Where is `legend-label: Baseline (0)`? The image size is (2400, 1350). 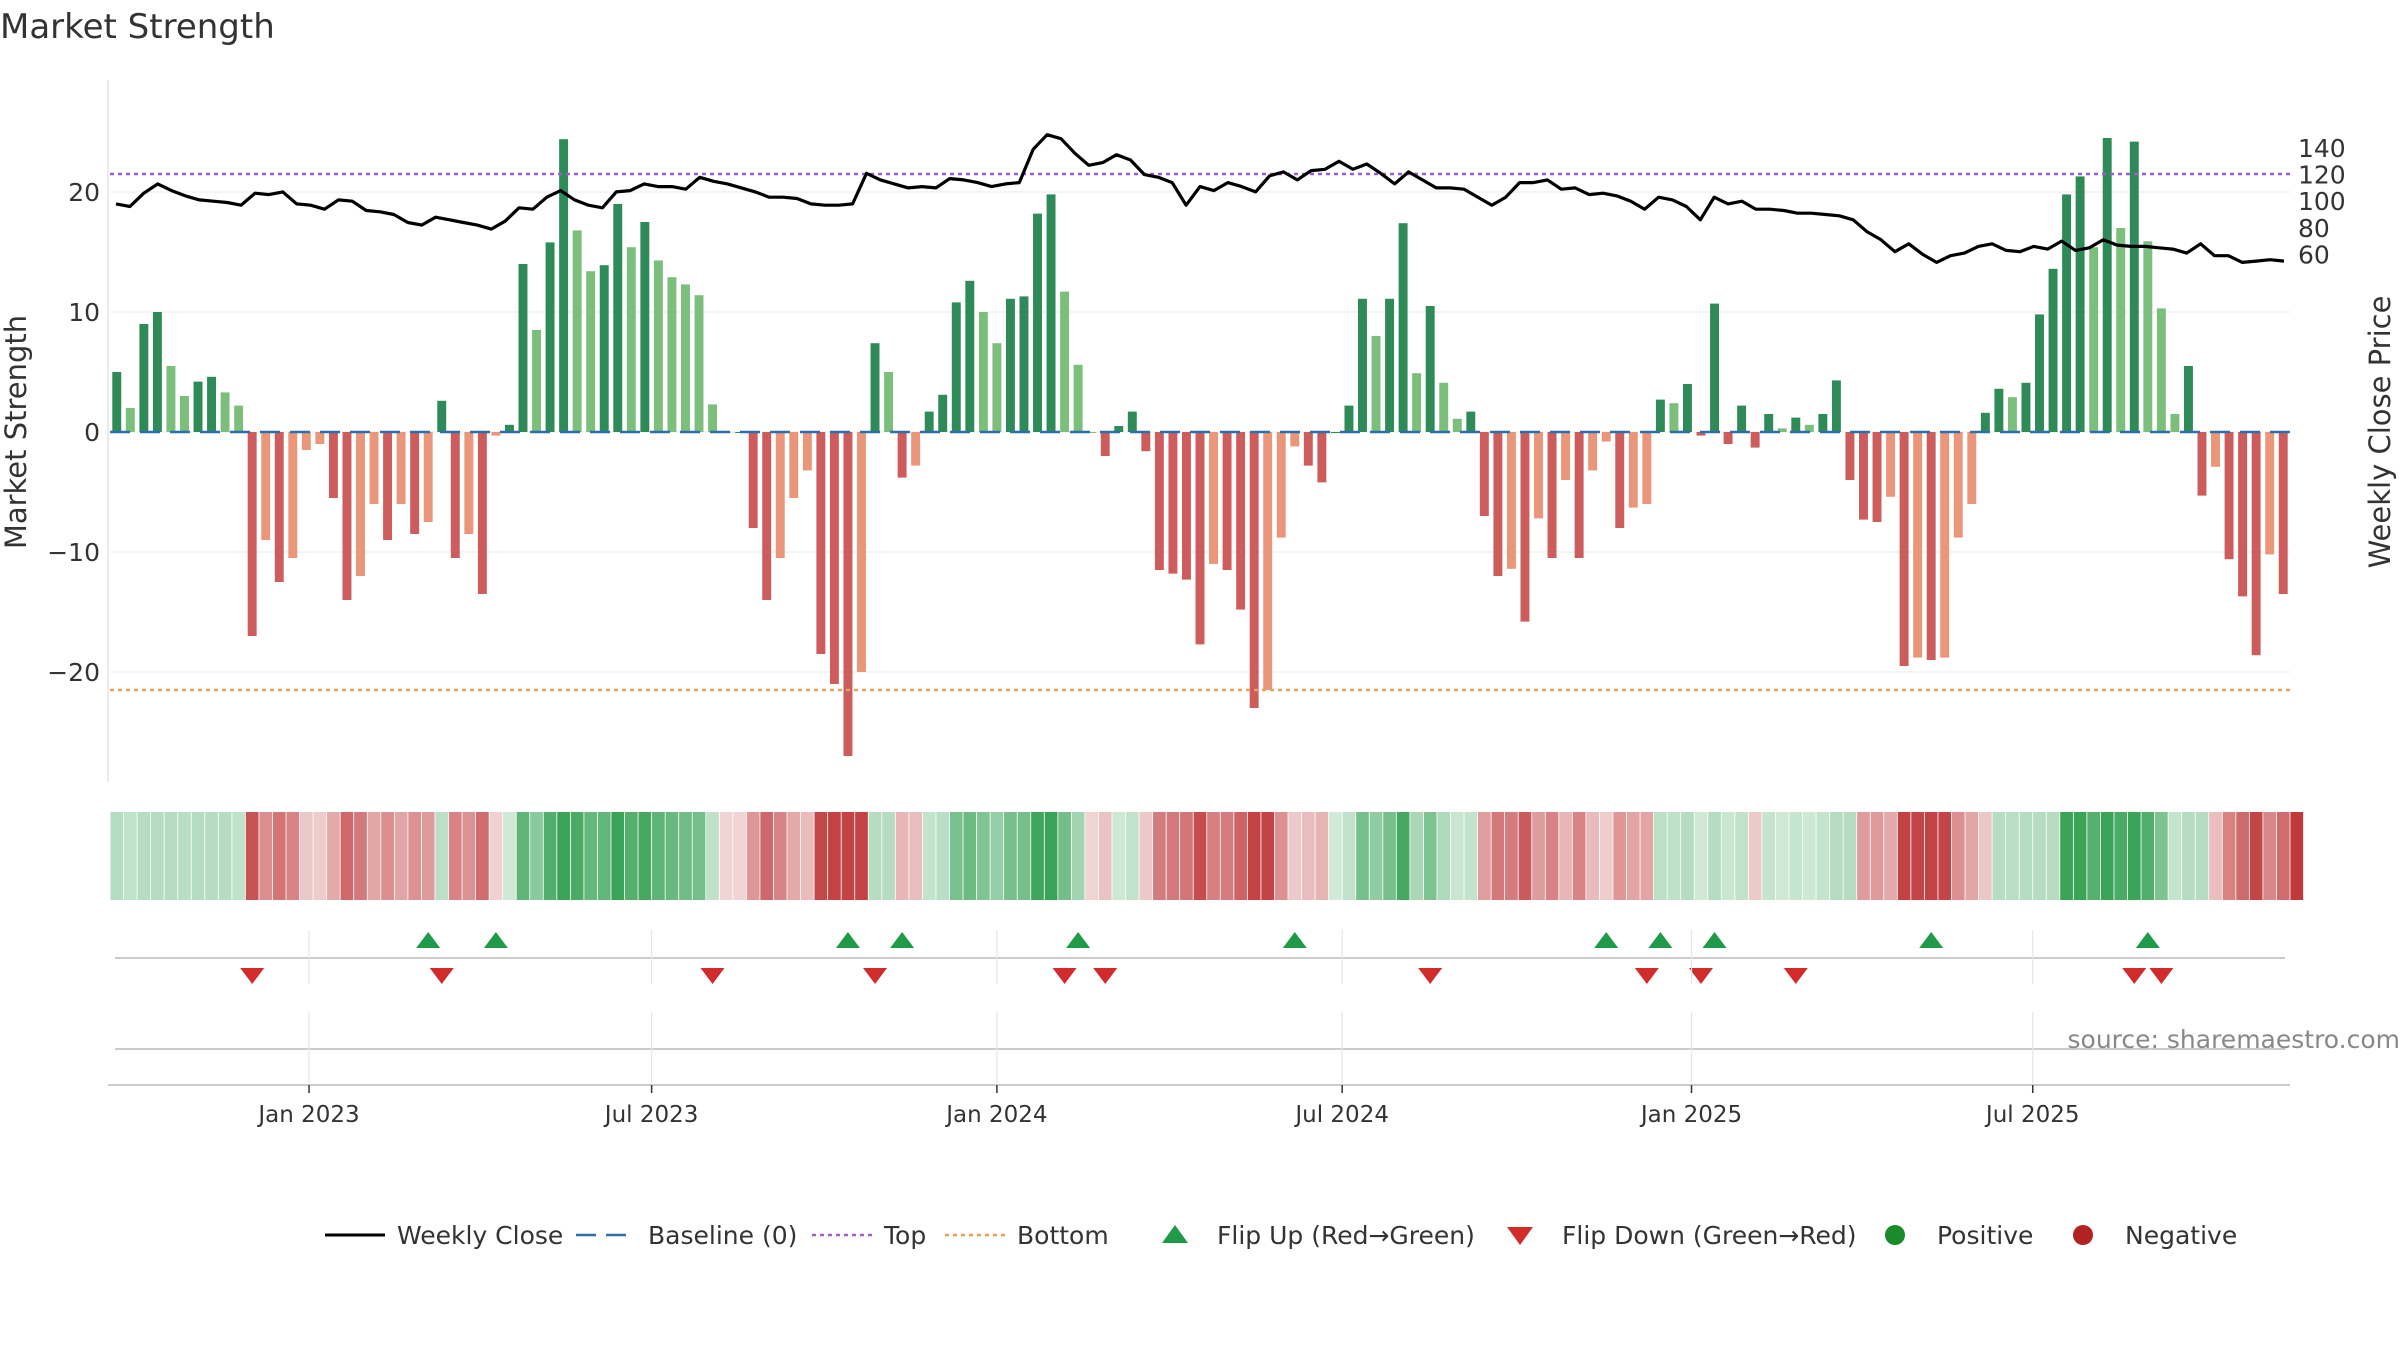 legend-label: Baseline (0) is located at coordinates (722, 1235).